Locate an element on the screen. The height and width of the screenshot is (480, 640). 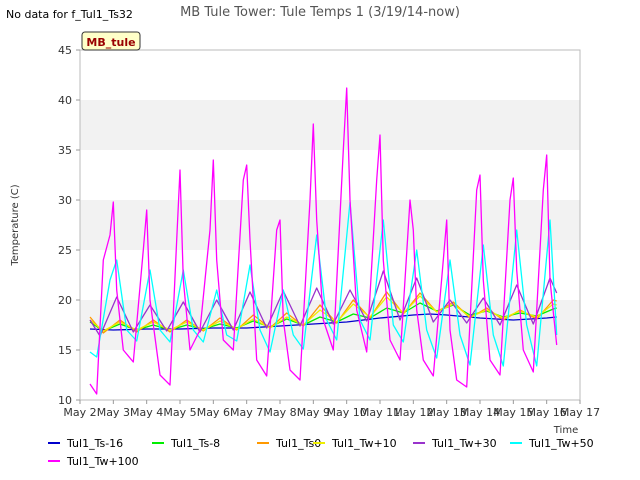
y-tick-label: 45 is located at coordinates (65, 50).